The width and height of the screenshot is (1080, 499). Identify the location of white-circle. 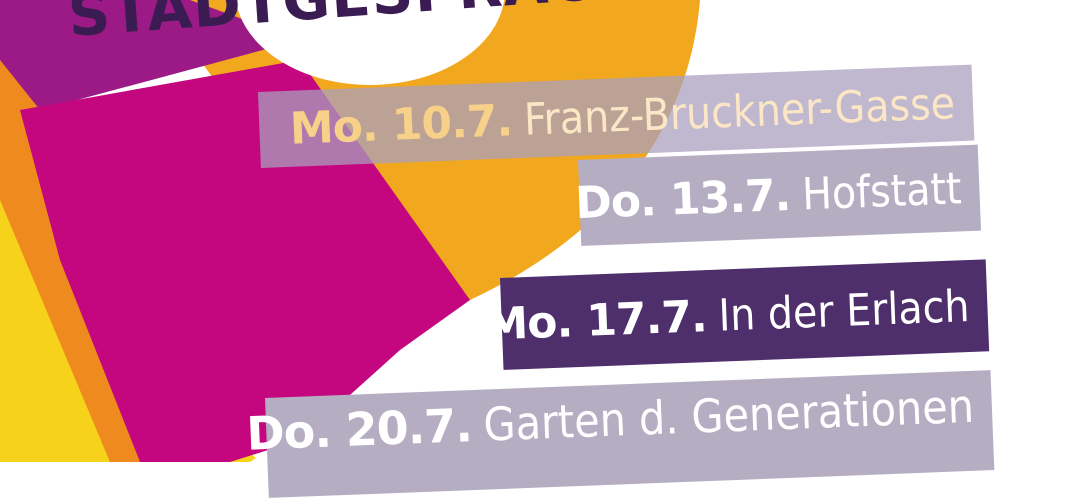
(370, 42).